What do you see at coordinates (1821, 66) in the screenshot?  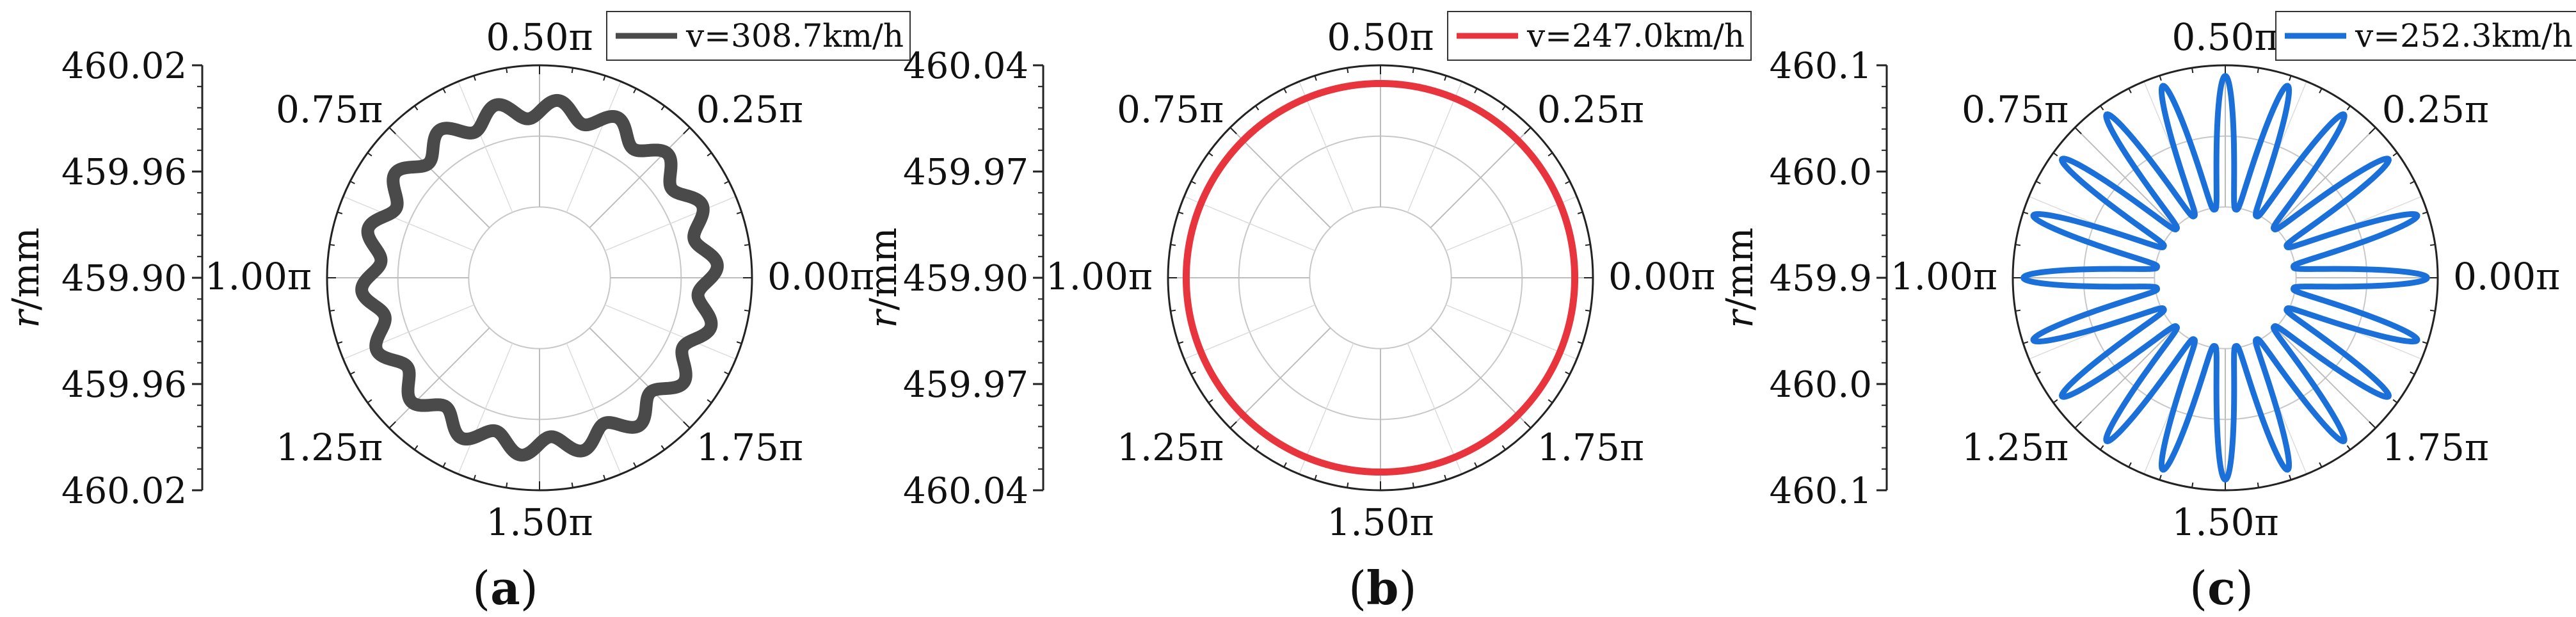 I see `radial-tick-label: 460.1` at bounding box center [1821, 66].